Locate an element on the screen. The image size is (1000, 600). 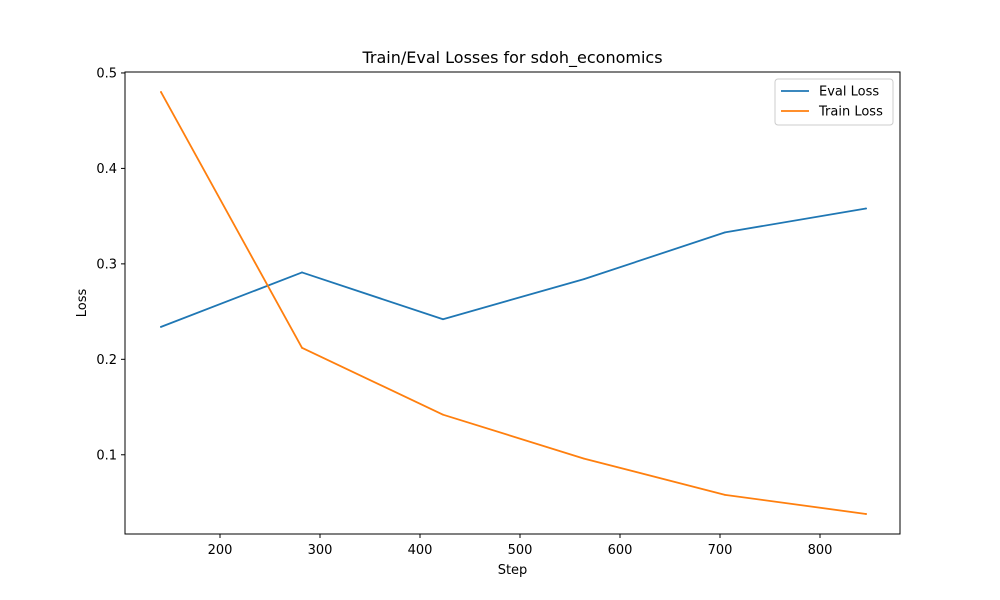
x-tick-label: 700 is located at coordinates (720, 550).